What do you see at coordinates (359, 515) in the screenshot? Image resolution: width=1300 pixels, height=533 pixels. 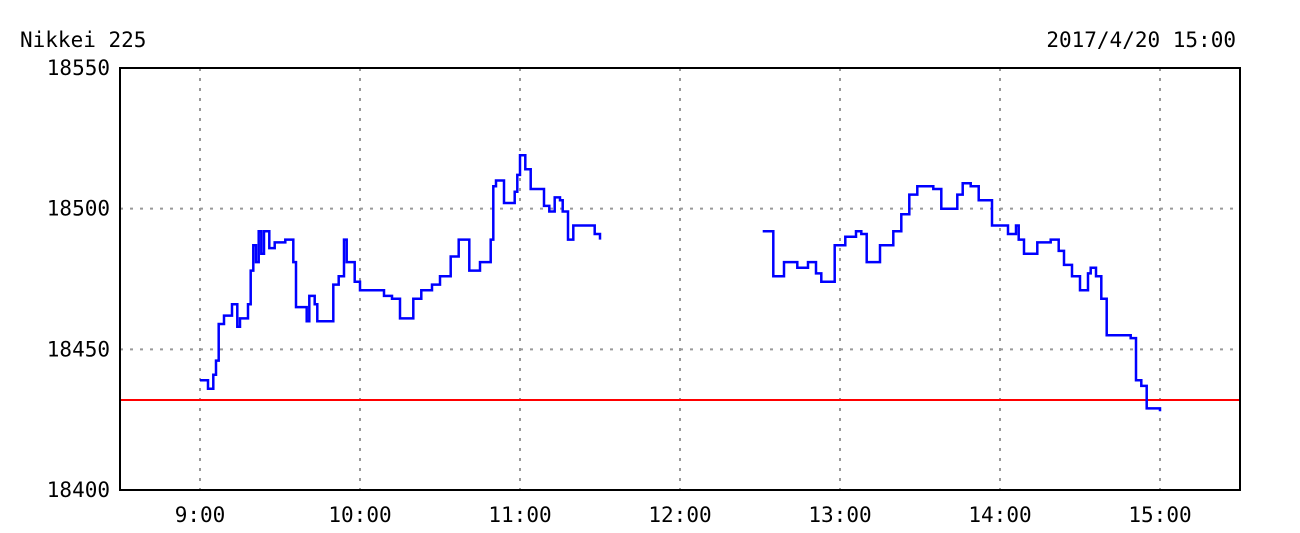 I see `x-tick-label: 10:00` at bounding box center [359, 515].